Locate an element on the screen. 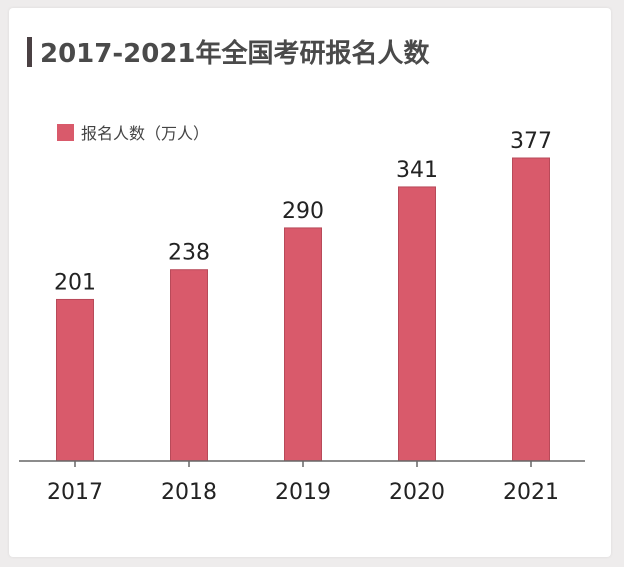 The height and width of the screenshot is (567, 624). legend: 报名人数（万人） is located at coordinates (133, 132).